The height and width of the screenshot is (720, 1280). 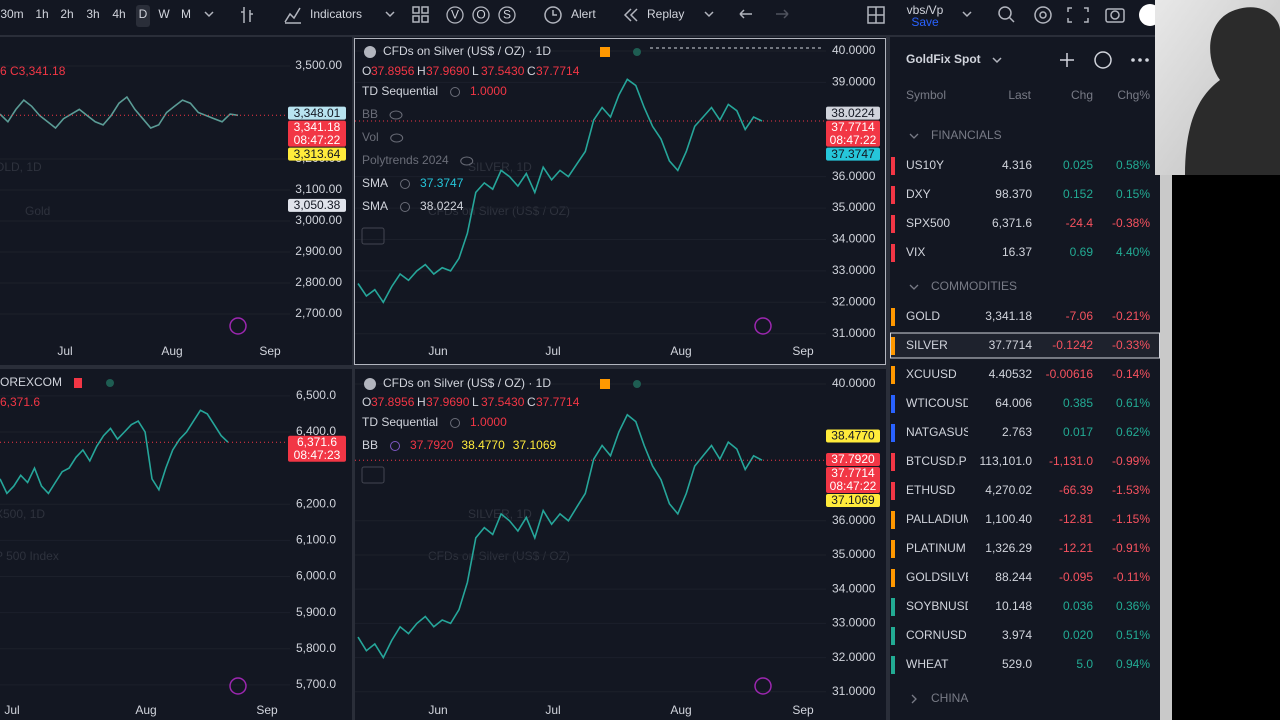 What do you see at coordinates (1140, 60) in the screenshot?
I see `more-icon` at bounding box center [1140, 60].